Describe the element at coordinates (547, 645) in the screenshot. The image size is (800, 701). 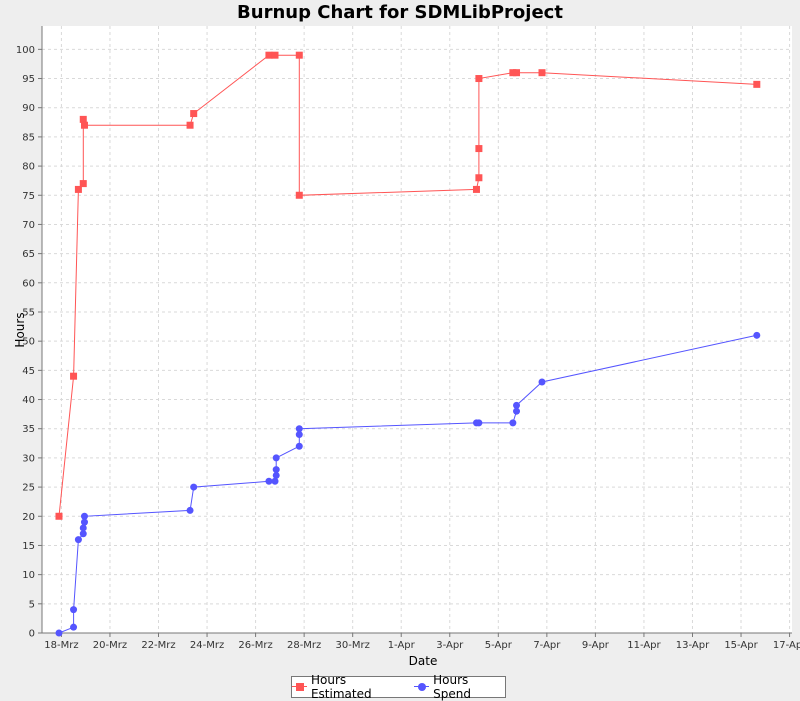
I see `x-tick-label: 7-Apr` at that location.